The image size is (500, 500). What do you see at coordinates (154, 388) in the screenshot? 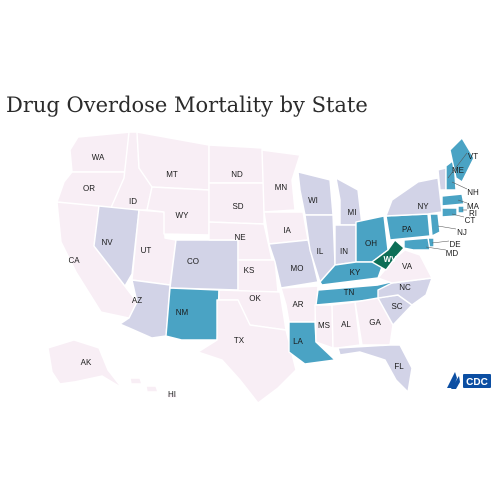
I see `state-hi` at bounding box center [154, 388].